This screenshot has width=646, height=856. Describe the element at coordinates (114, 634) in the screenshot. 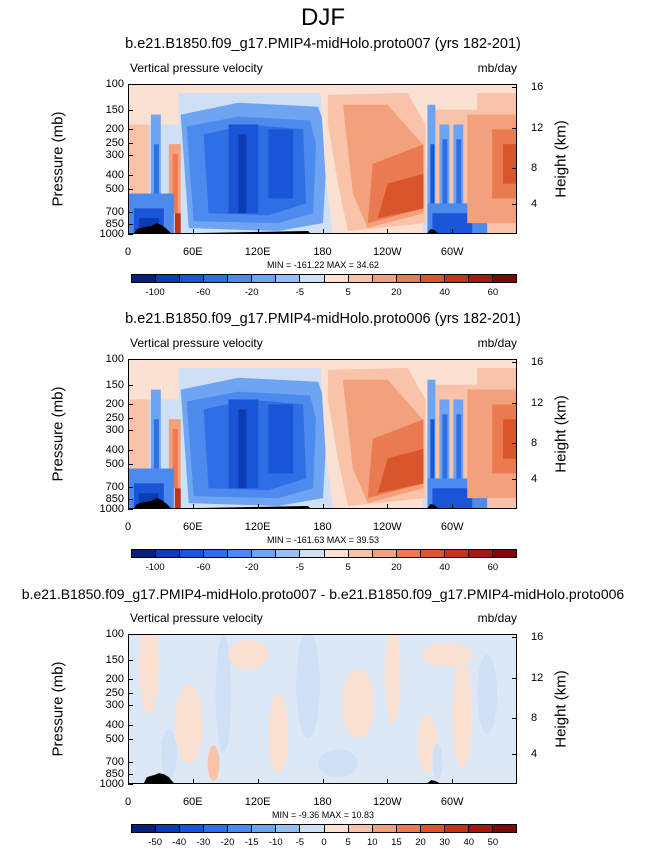

I see `y-tick-label: 100` at that location.